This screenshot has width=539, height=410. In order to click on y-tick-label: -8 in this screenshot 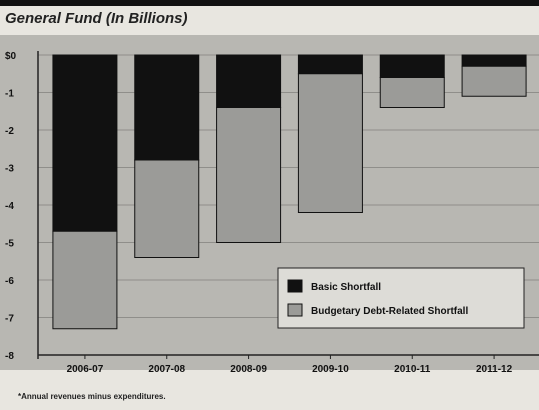, I will do `click(9, 356)`.